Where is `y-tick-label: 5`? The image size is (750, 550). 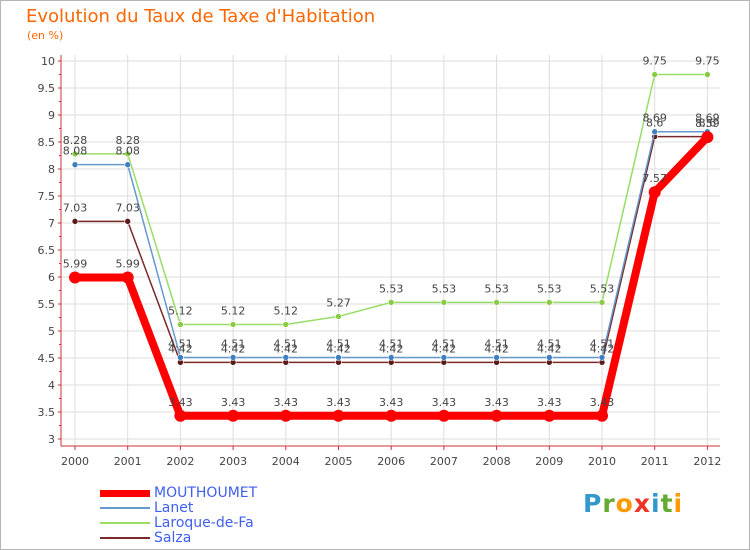
y-tick-label: 5 is located at coordinates (51, 331).